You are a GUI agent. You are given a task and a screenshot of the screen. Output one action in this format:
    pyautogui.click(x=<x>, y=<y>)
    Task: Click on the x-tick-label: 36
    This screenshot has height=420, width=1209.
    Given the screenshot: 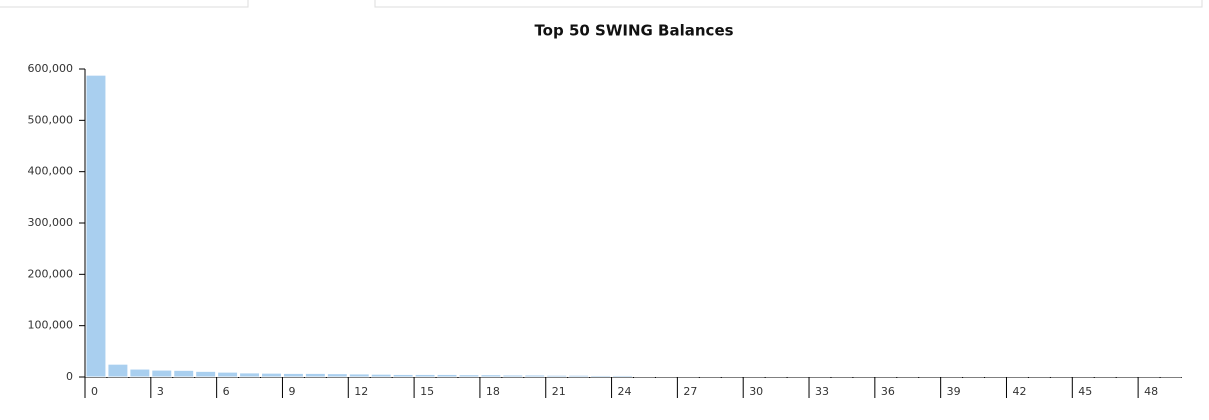 What is the action you would take?
    pyautogui.click(x=888, y=391)
    